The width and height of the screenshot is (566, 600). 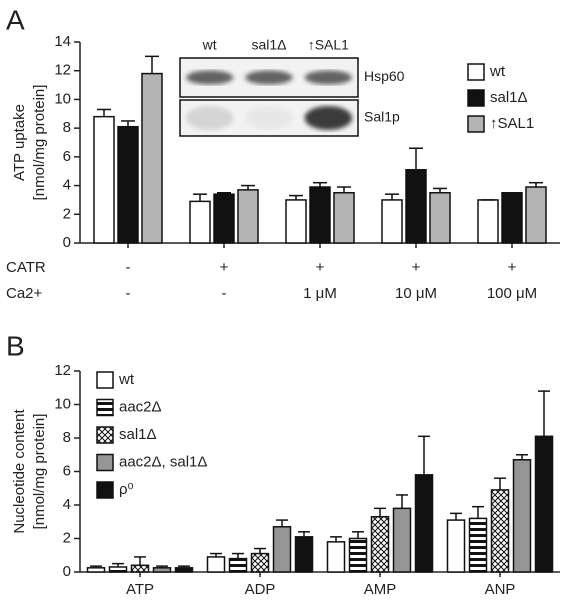 What do you see at coordinates (512, 293) in the screenshot?
I see `condition-label: 100 μM` at bounding box center [512, 293].